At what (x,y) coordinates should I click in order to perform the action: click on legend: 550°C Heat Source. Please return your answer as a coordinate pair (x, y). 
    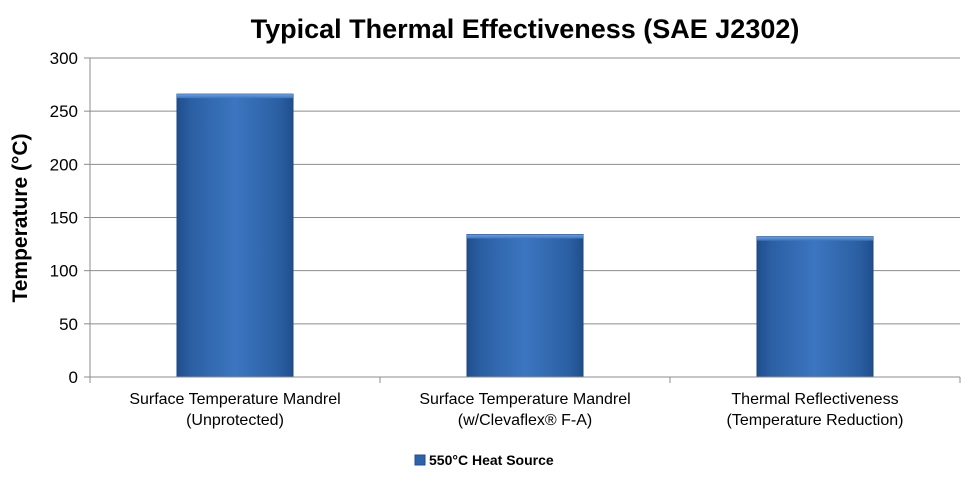
    Looking at the image, I should click on (484, 460).